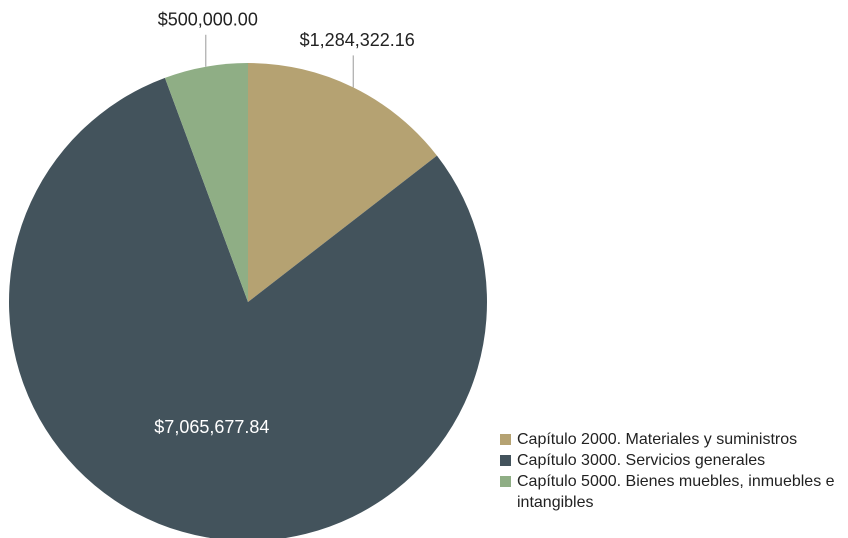 Image resolution: width=848 pixels, height=538 pixels. I want to click on legend-label: Capítulo 2000. Materiales y suministros, so click(657, 439).